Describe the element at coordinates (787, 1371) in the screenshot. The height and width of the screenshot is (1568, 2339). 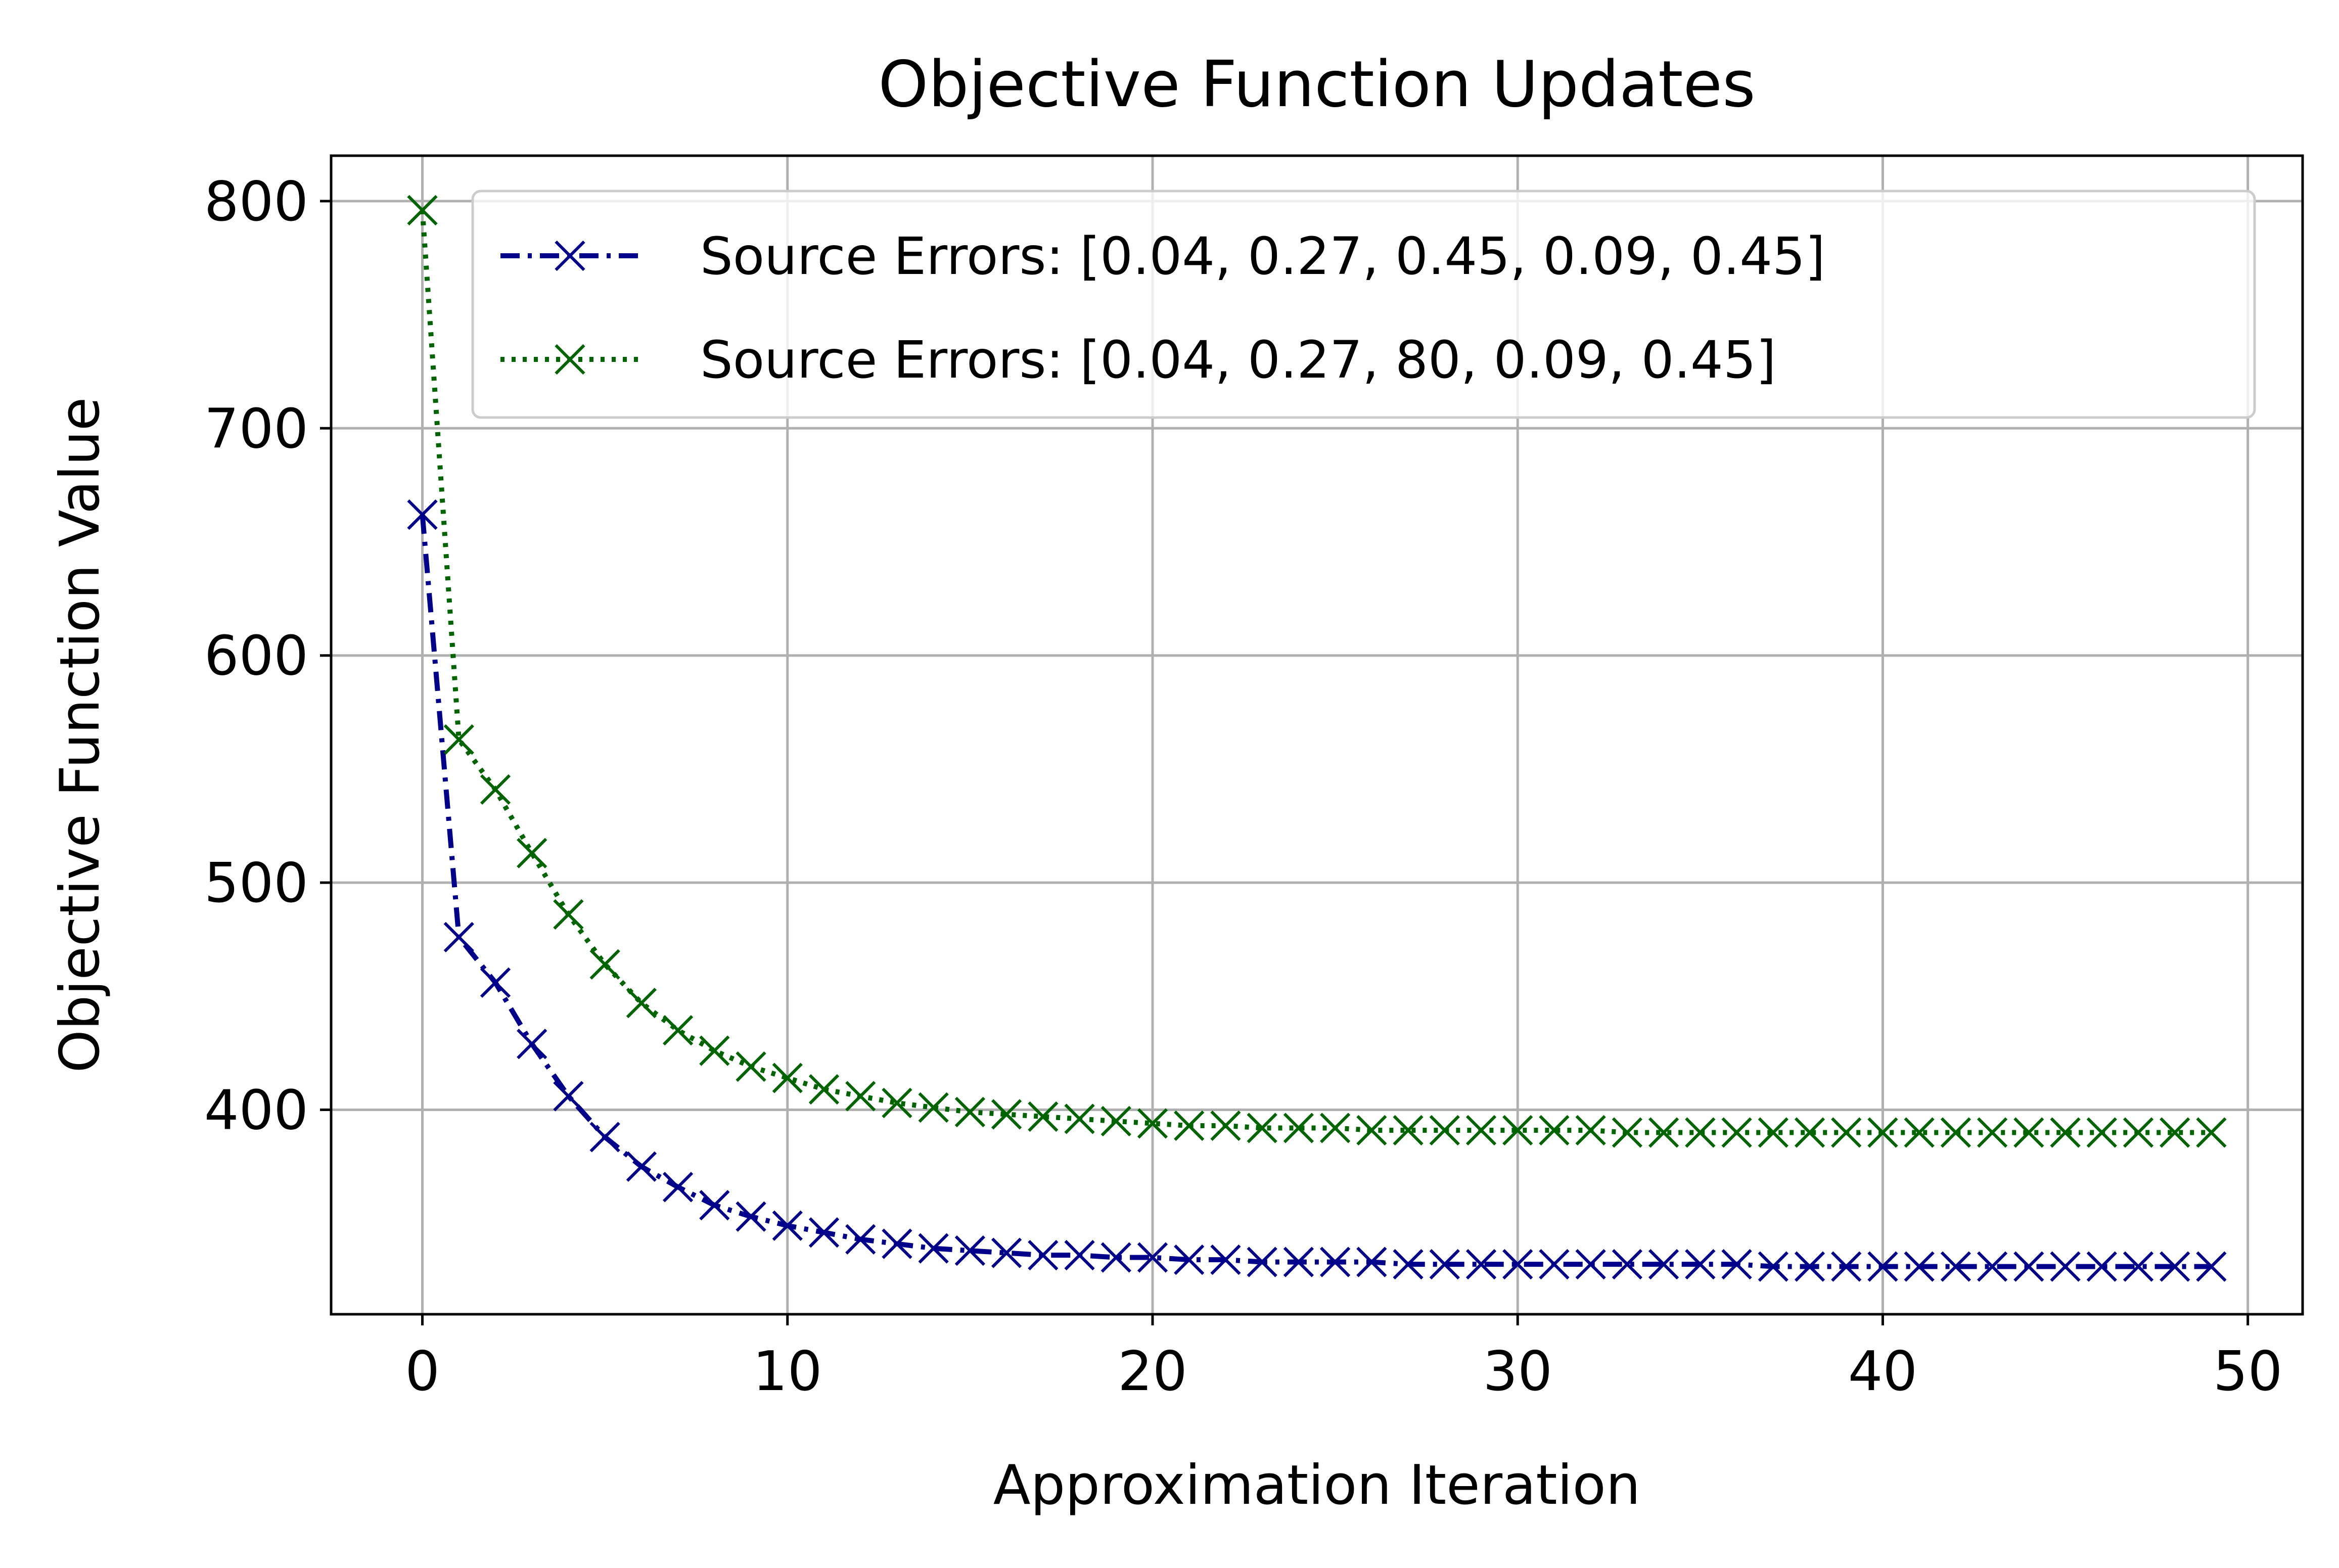
I see `x-tick-label: 10` at that location.